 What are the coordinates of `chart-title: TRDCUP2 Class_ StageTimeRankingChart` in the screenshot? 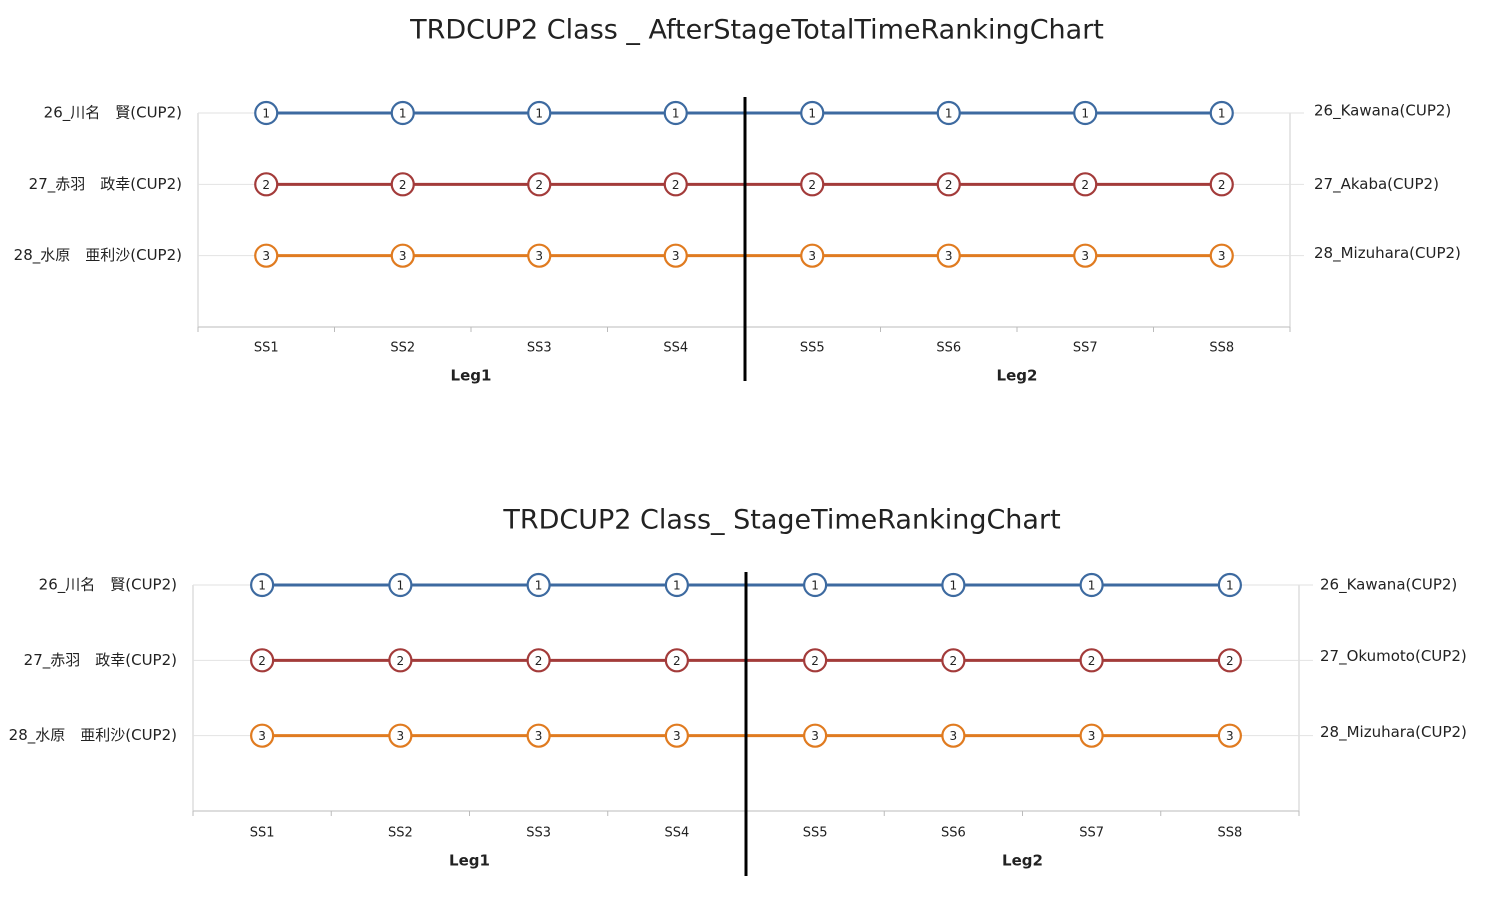 It's located at (781, 520).